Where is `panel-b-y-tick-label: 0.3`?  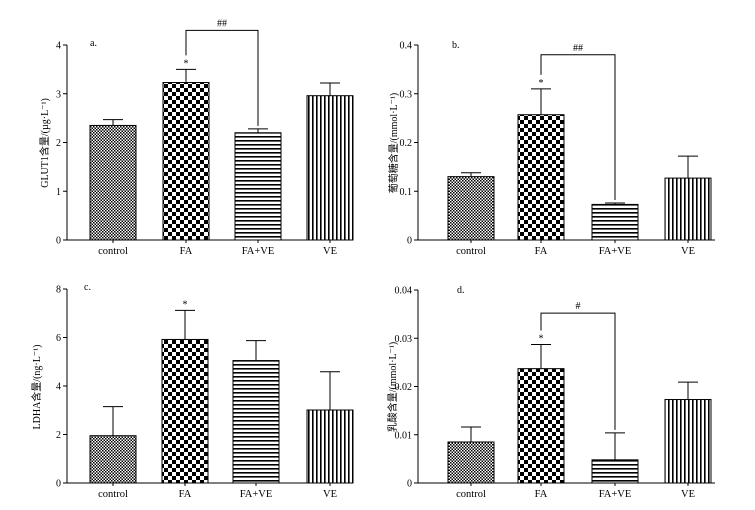 panel-b-y-tick-label: 0.3 is located at coordinates (406, 94).